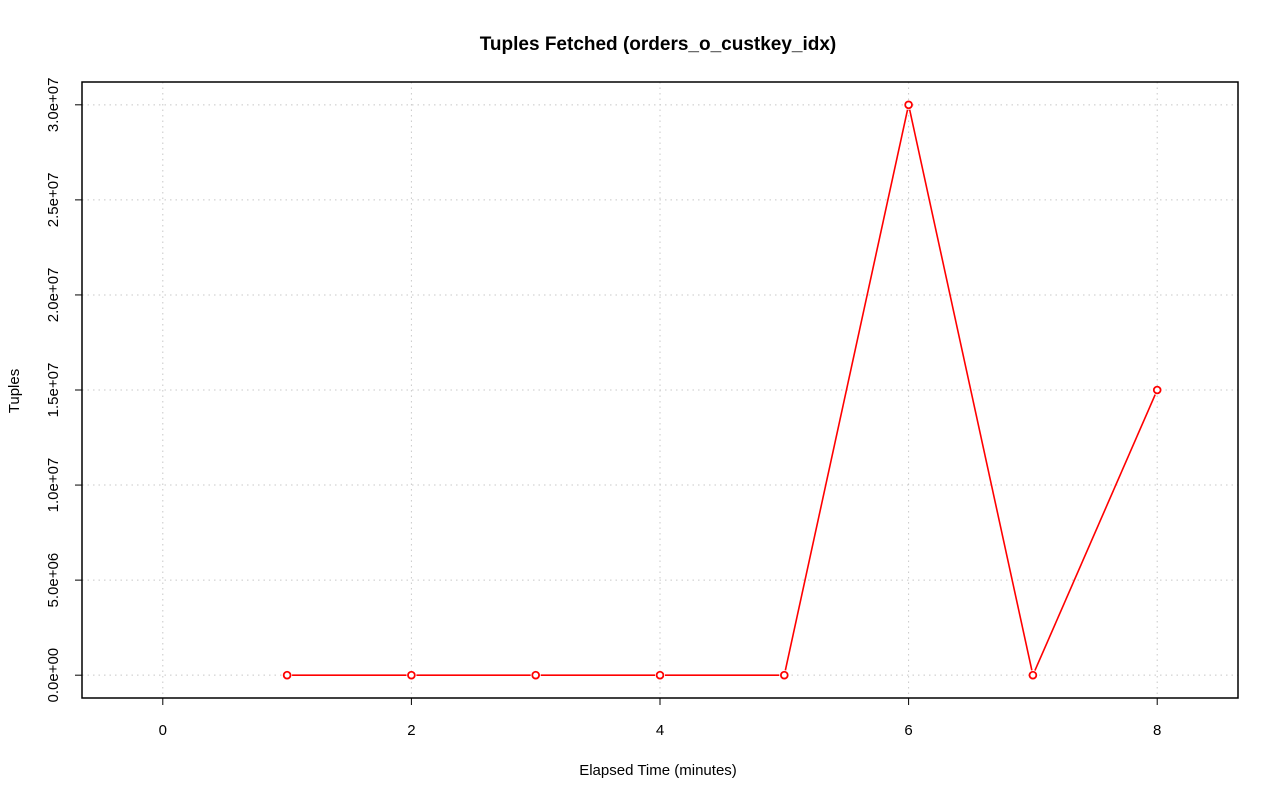  I want to click on y-tick-label: 1.5e+07, so click(53, 390).